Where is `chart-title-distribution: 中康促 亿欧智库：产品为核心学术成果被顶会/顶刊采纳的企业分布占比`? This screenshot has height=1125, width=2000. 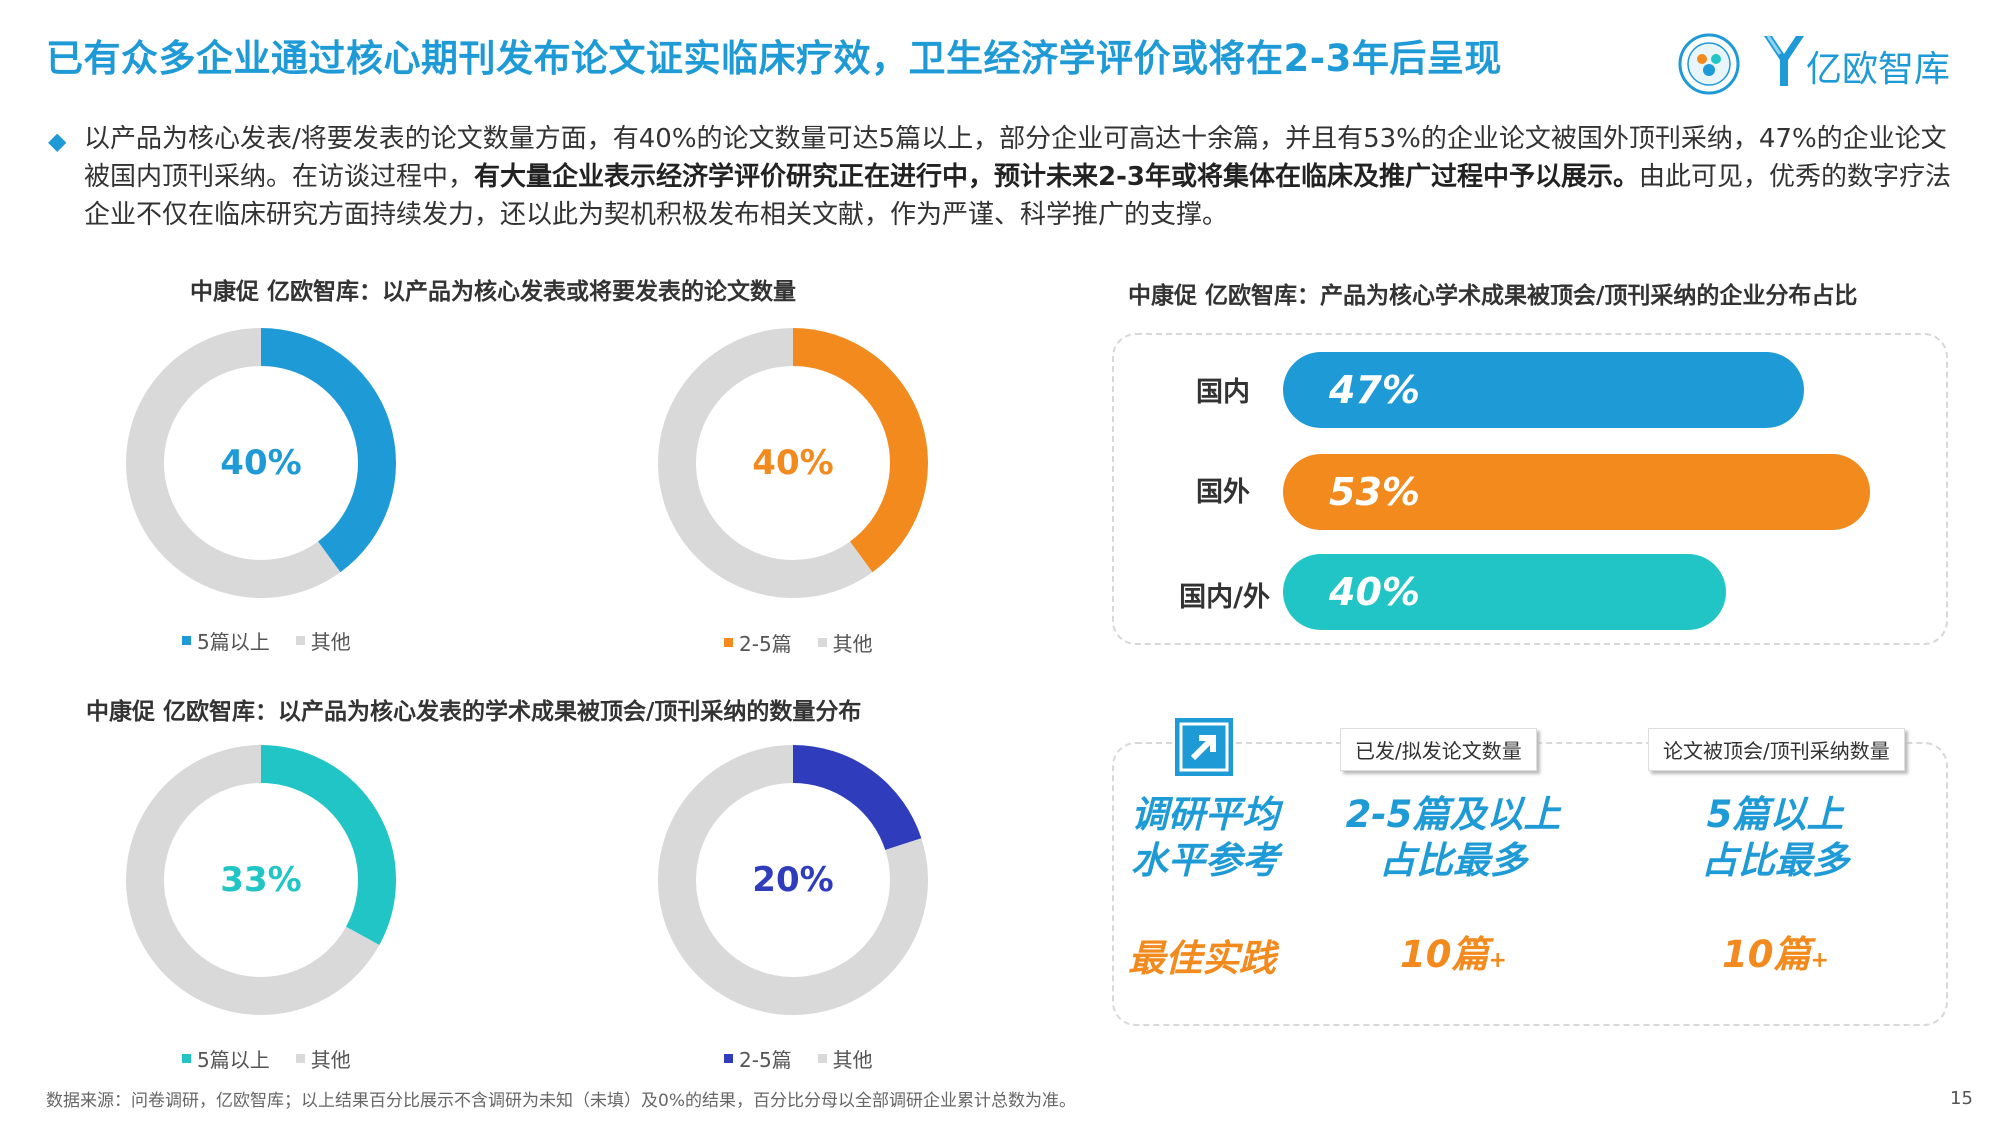 chart-title-distribution: 中康促 亿欧智库：产品为核心学术成果被顶会/顶刊采纳的企业分布占比 is located at coordinates (1493, 296).